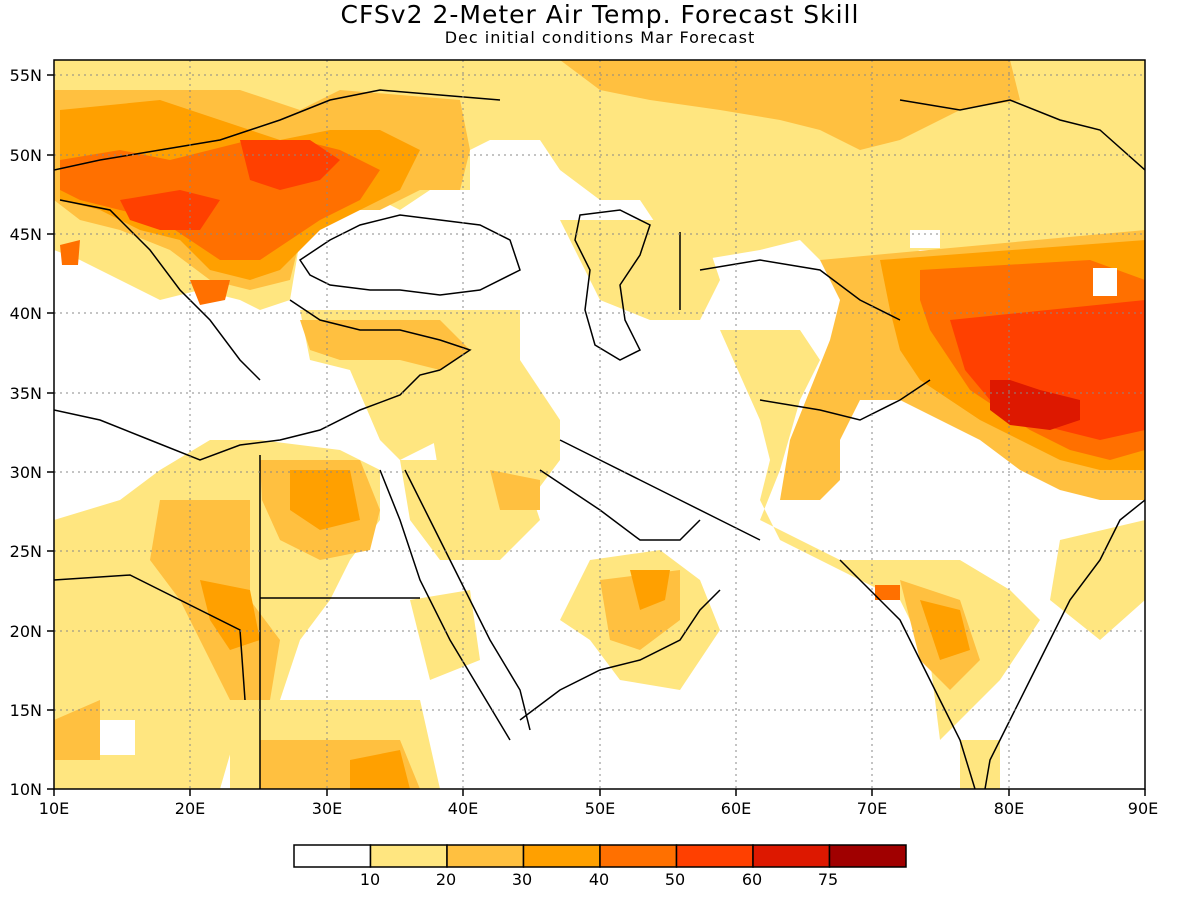  What do you see at coordinates (26, 551) in the screenshot?
I see `lat-label: 25N` at bounding box center [26, 551].